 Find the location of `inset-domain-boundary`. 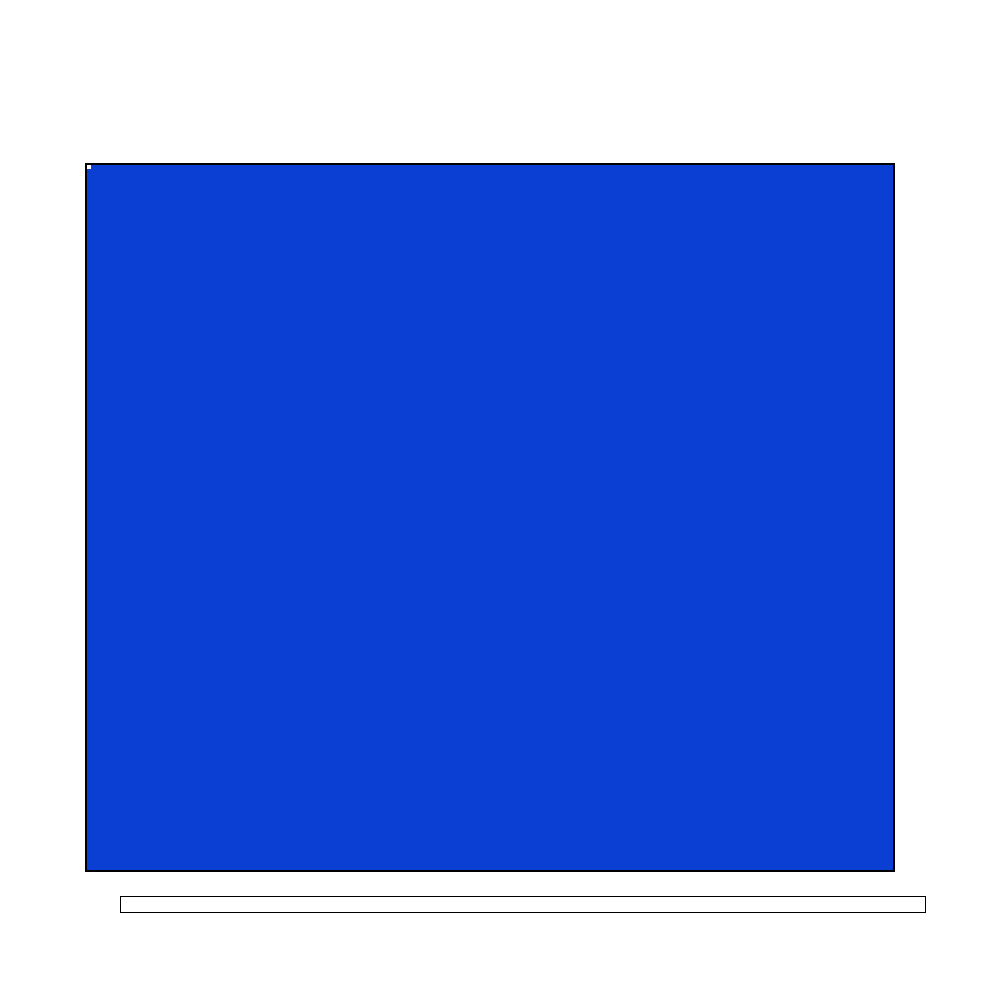

inset-domain-boundary is located at coordinates (89, 167).